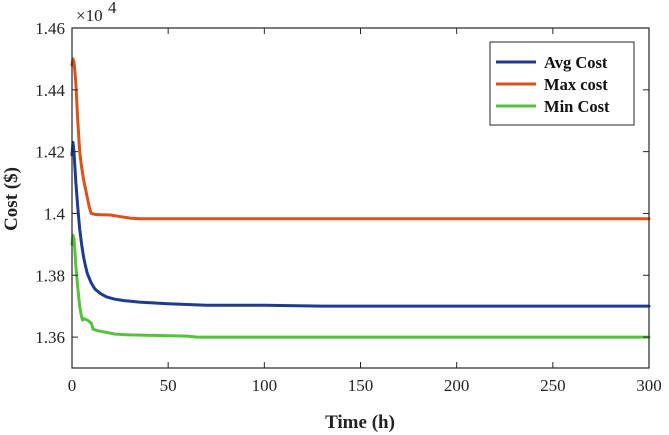  What do you see at coordinates (168, 385) in the screenshot?
I see `x-tick-label: 50` at bounding box center [168, 385].